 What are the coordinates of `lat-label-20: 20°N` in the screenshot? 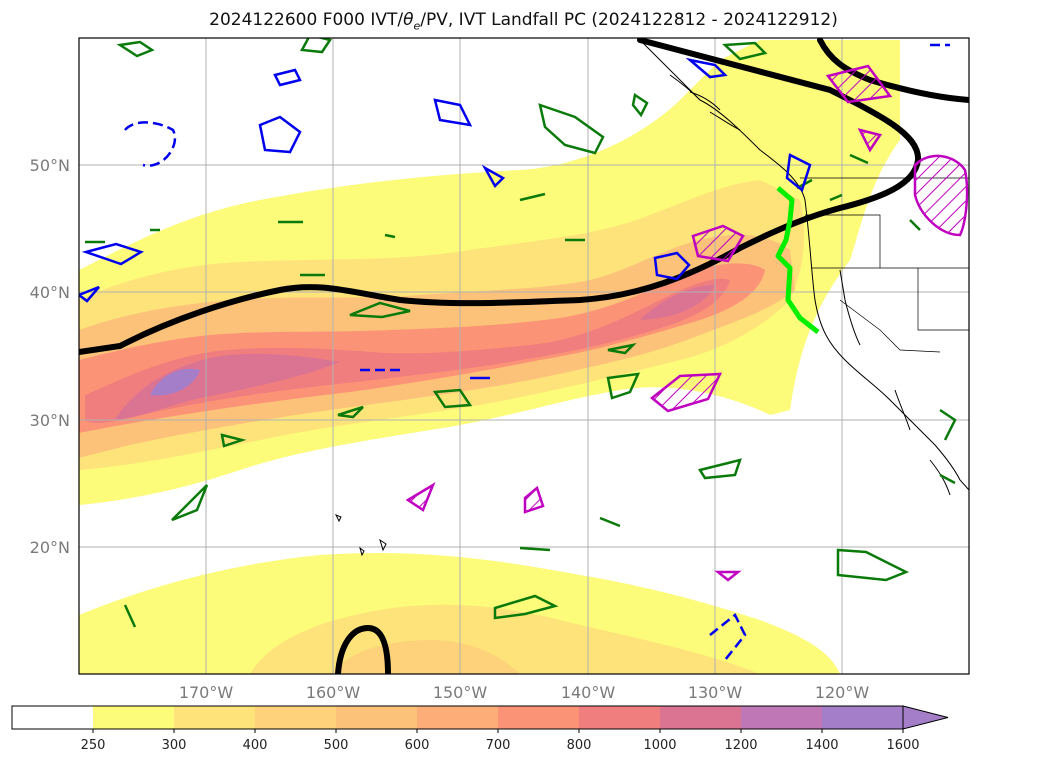 It's located at (50, 547).